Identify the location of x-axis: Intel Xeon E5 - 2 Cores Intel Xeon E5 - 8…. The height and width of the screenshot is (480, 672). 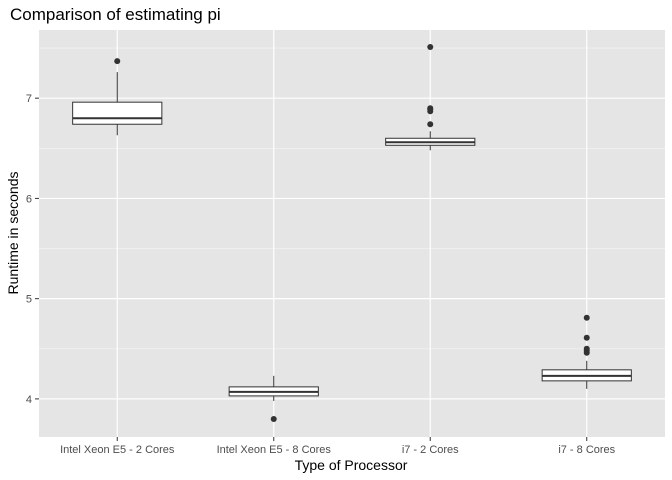
(338, 446).